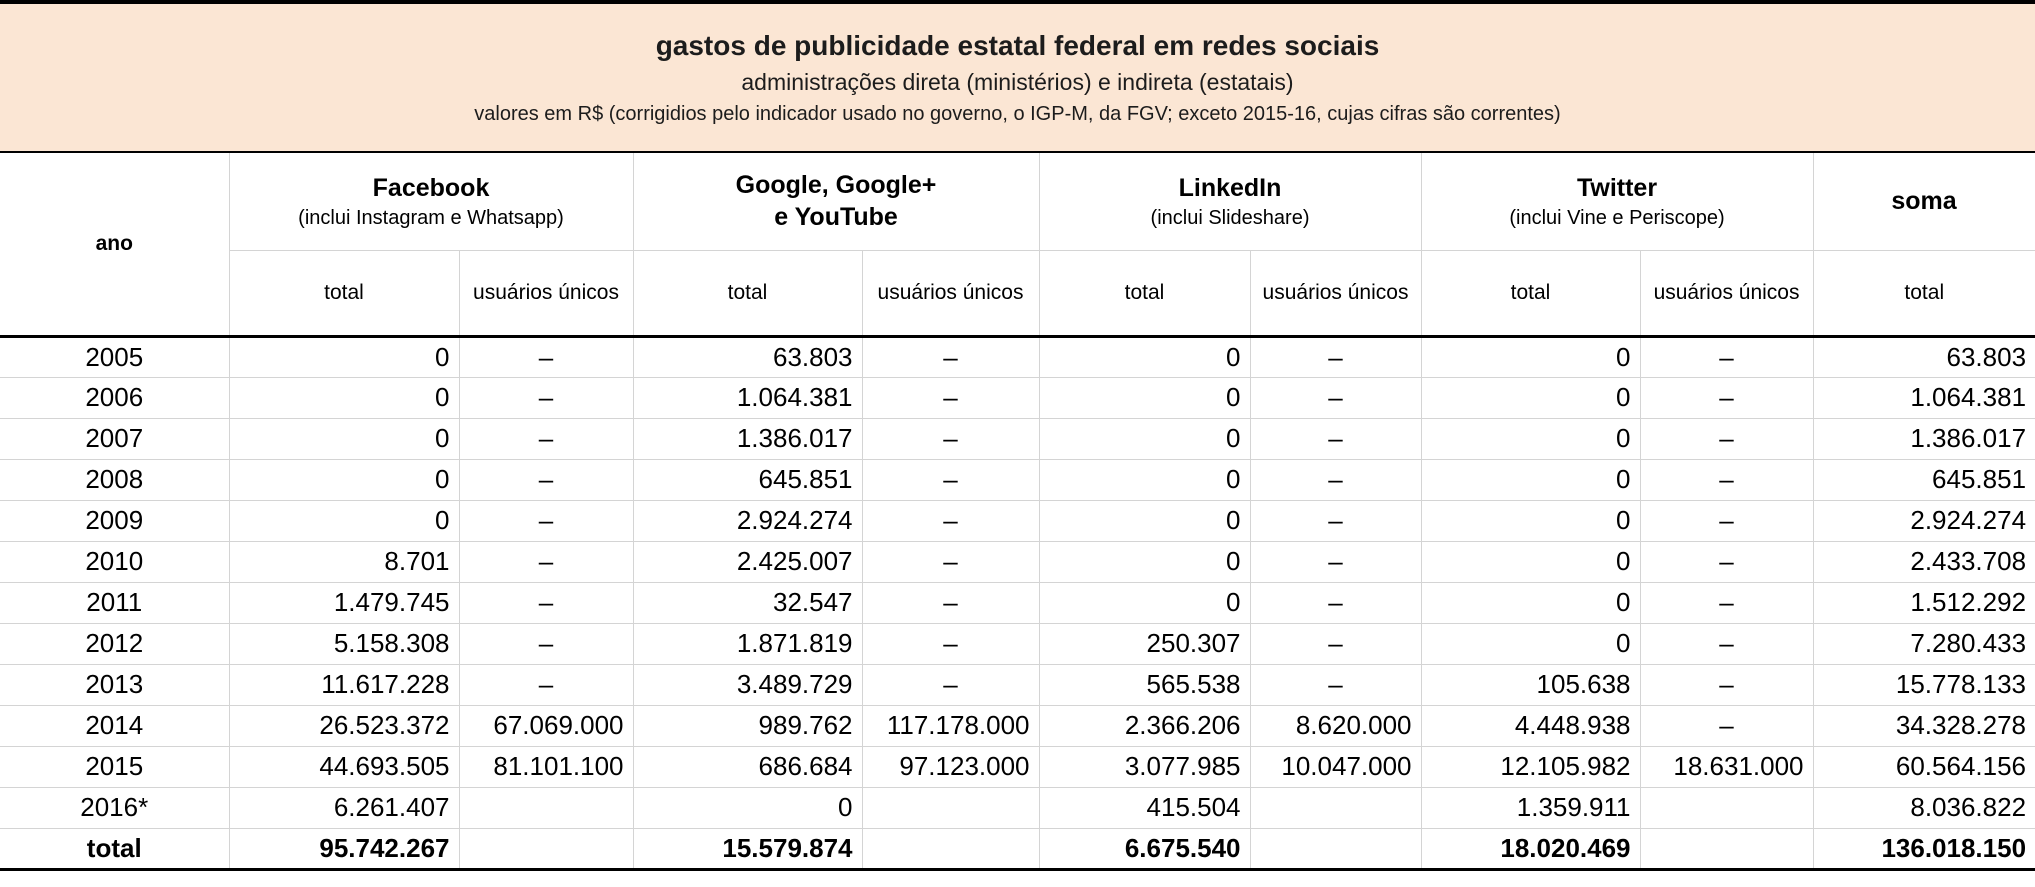 The height and width of the screenshot is (887, 2035). Describe the element at coordinates (1144, 725) in the screenshot. I see `value-cell: 2.366.206` at that location.